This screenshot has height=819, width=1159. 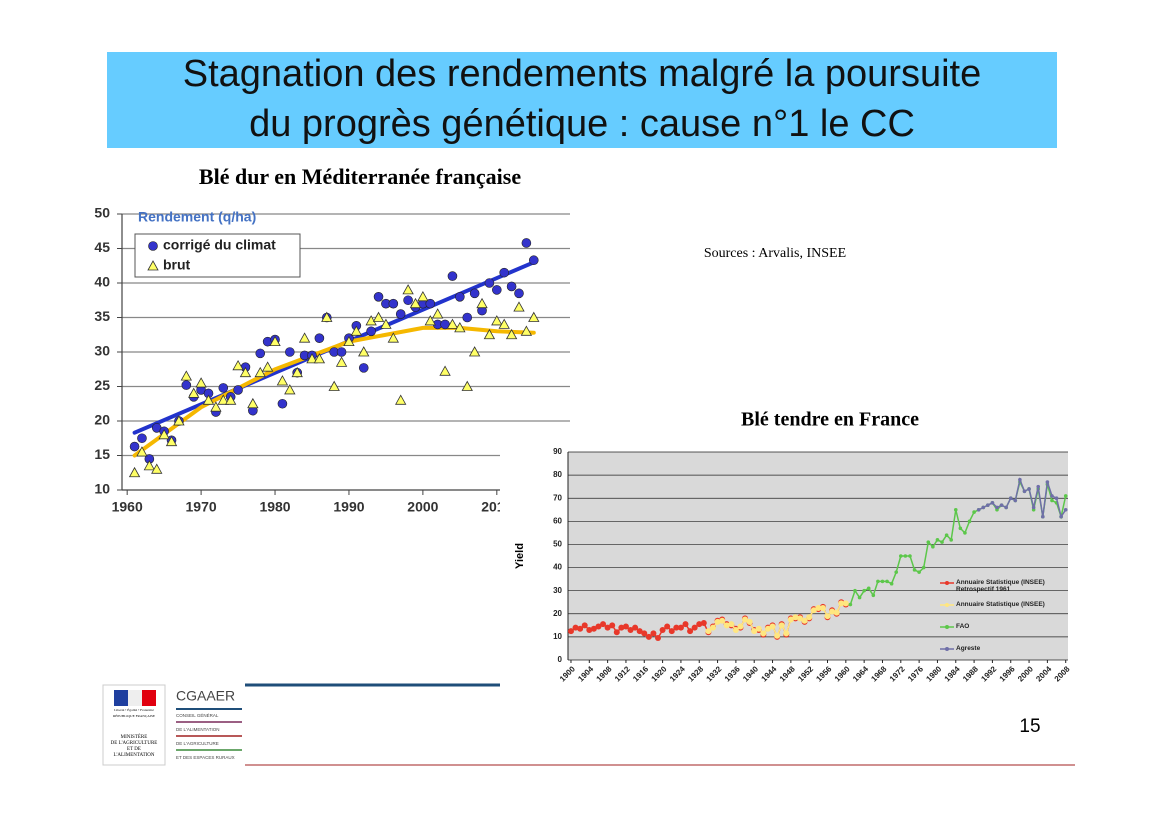 I want to click on chart-title: Blé tendre en France, so click(x=830, y=420).